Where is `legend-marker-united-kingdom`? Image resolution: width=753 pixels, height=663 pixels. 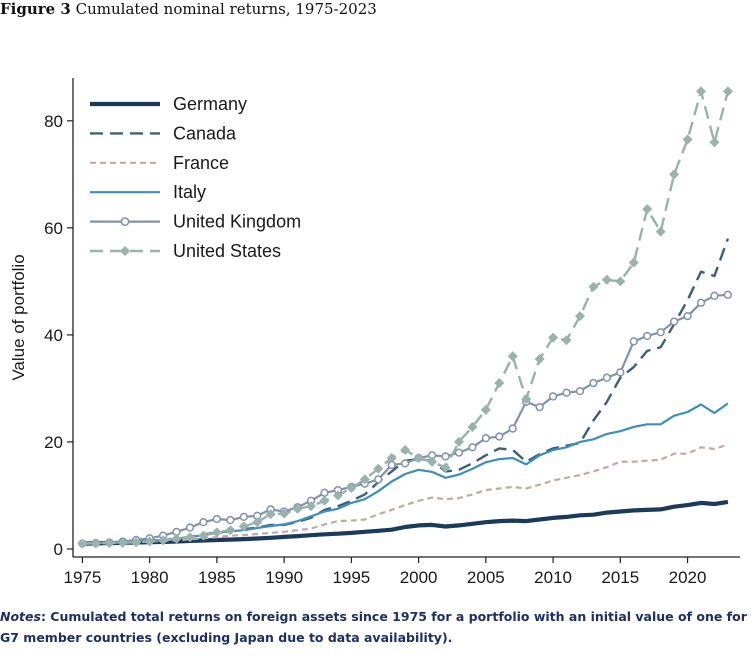
legend-marker-united-kingdom is located at coordinates (125, 221).